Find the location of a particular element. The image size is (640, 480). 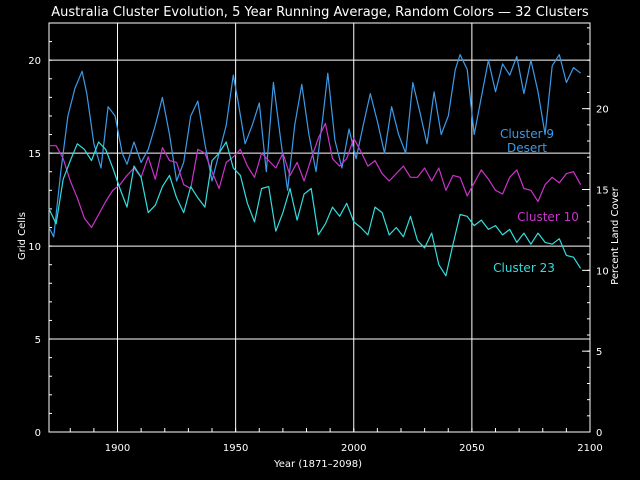

series-label: Cluster 9 is located at coordinates (527, 134).